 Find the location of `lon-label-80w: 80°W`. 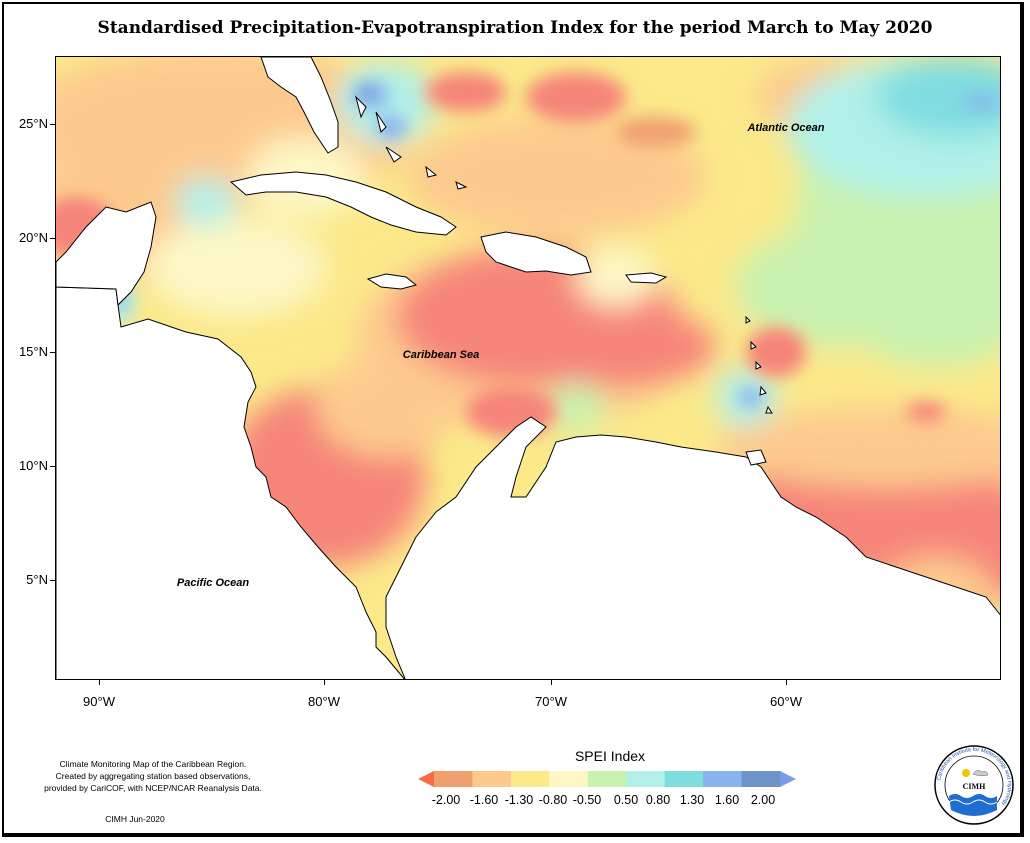

lon-label-80w: 80°W is located at coordinates (324, 701).